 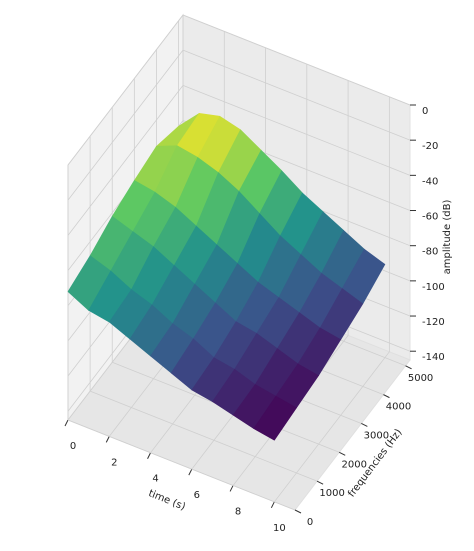 What do you see at coordinates (447, 237) in the screenshot?
I see `z-axis-label: amplitude (dB)` at bounding box center [447, 237].